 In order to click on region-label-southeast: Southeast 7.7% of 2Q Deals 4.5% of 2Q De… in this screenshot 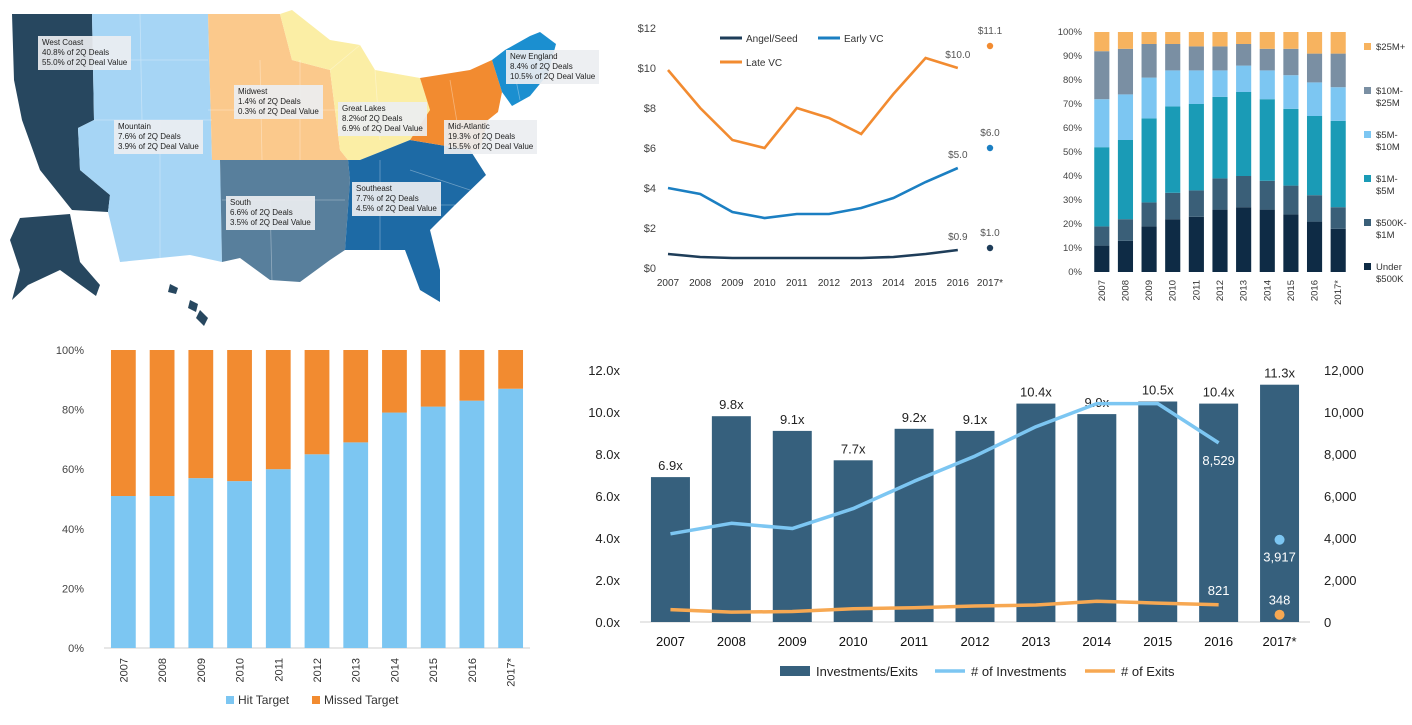, I will do `click(396, 199)`.